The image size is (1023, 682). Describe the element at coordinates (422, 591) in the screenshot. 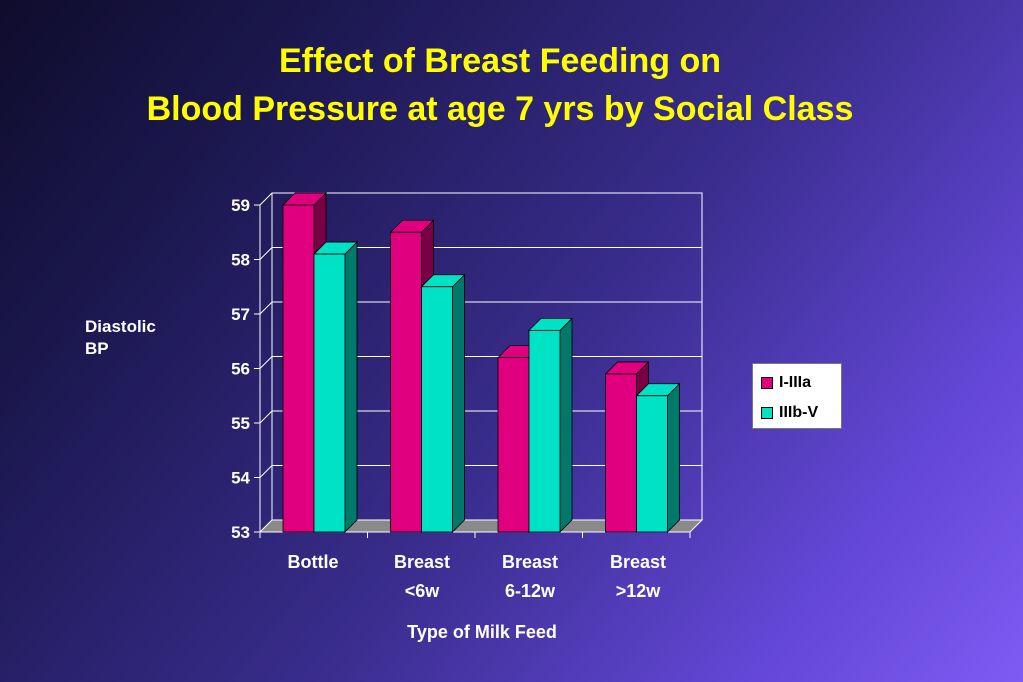

I see `category-label-line: <6w` at that location.